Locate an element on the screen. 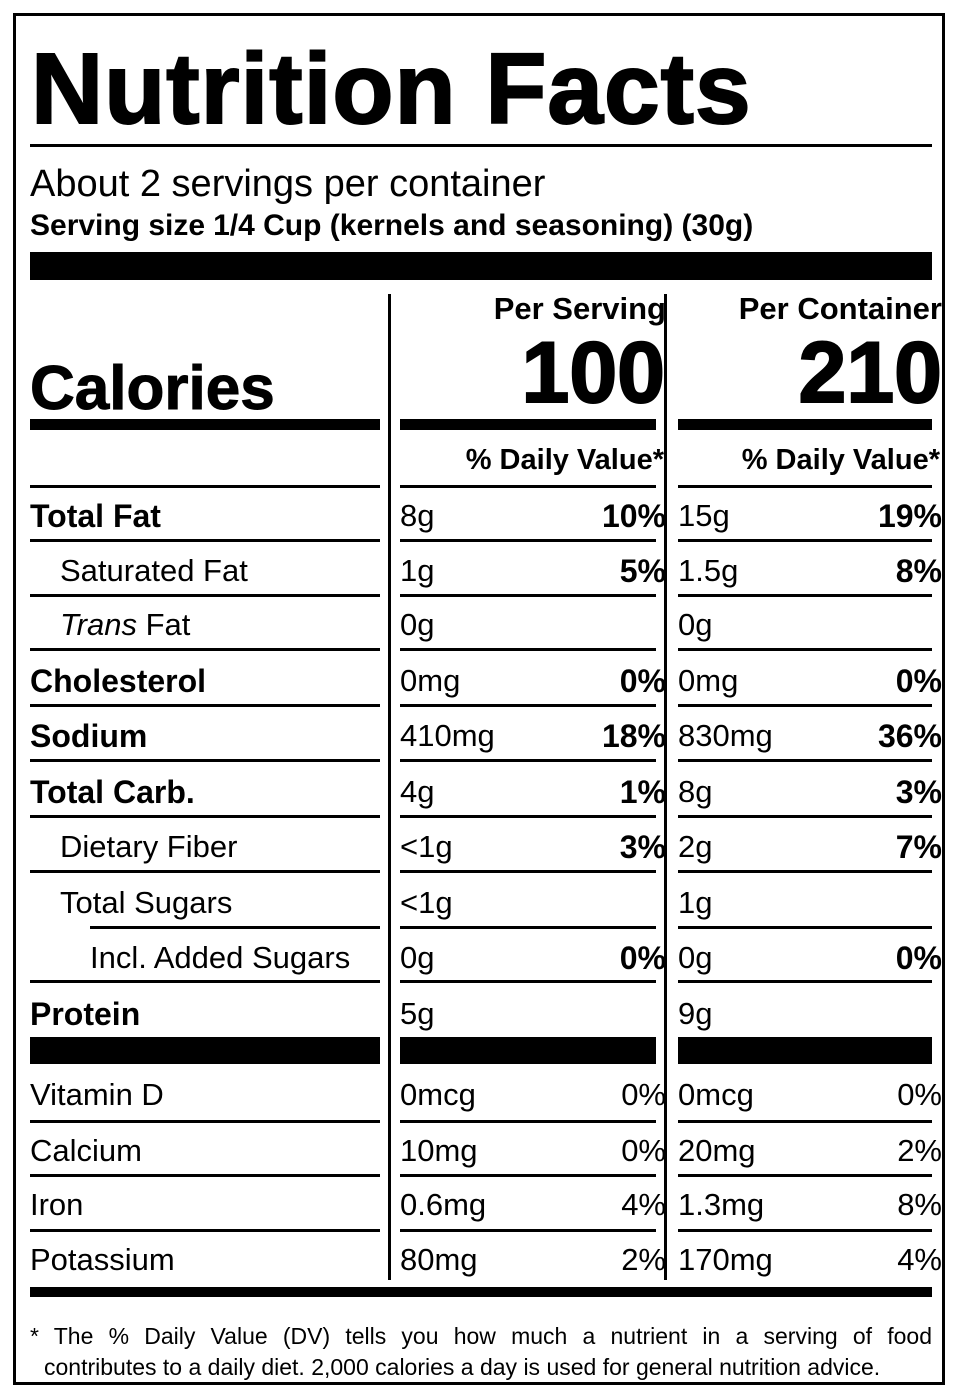 This screenshot has height=1398, width=957. serving-dv-iron: 4% is located at coordinates (643, 1204).